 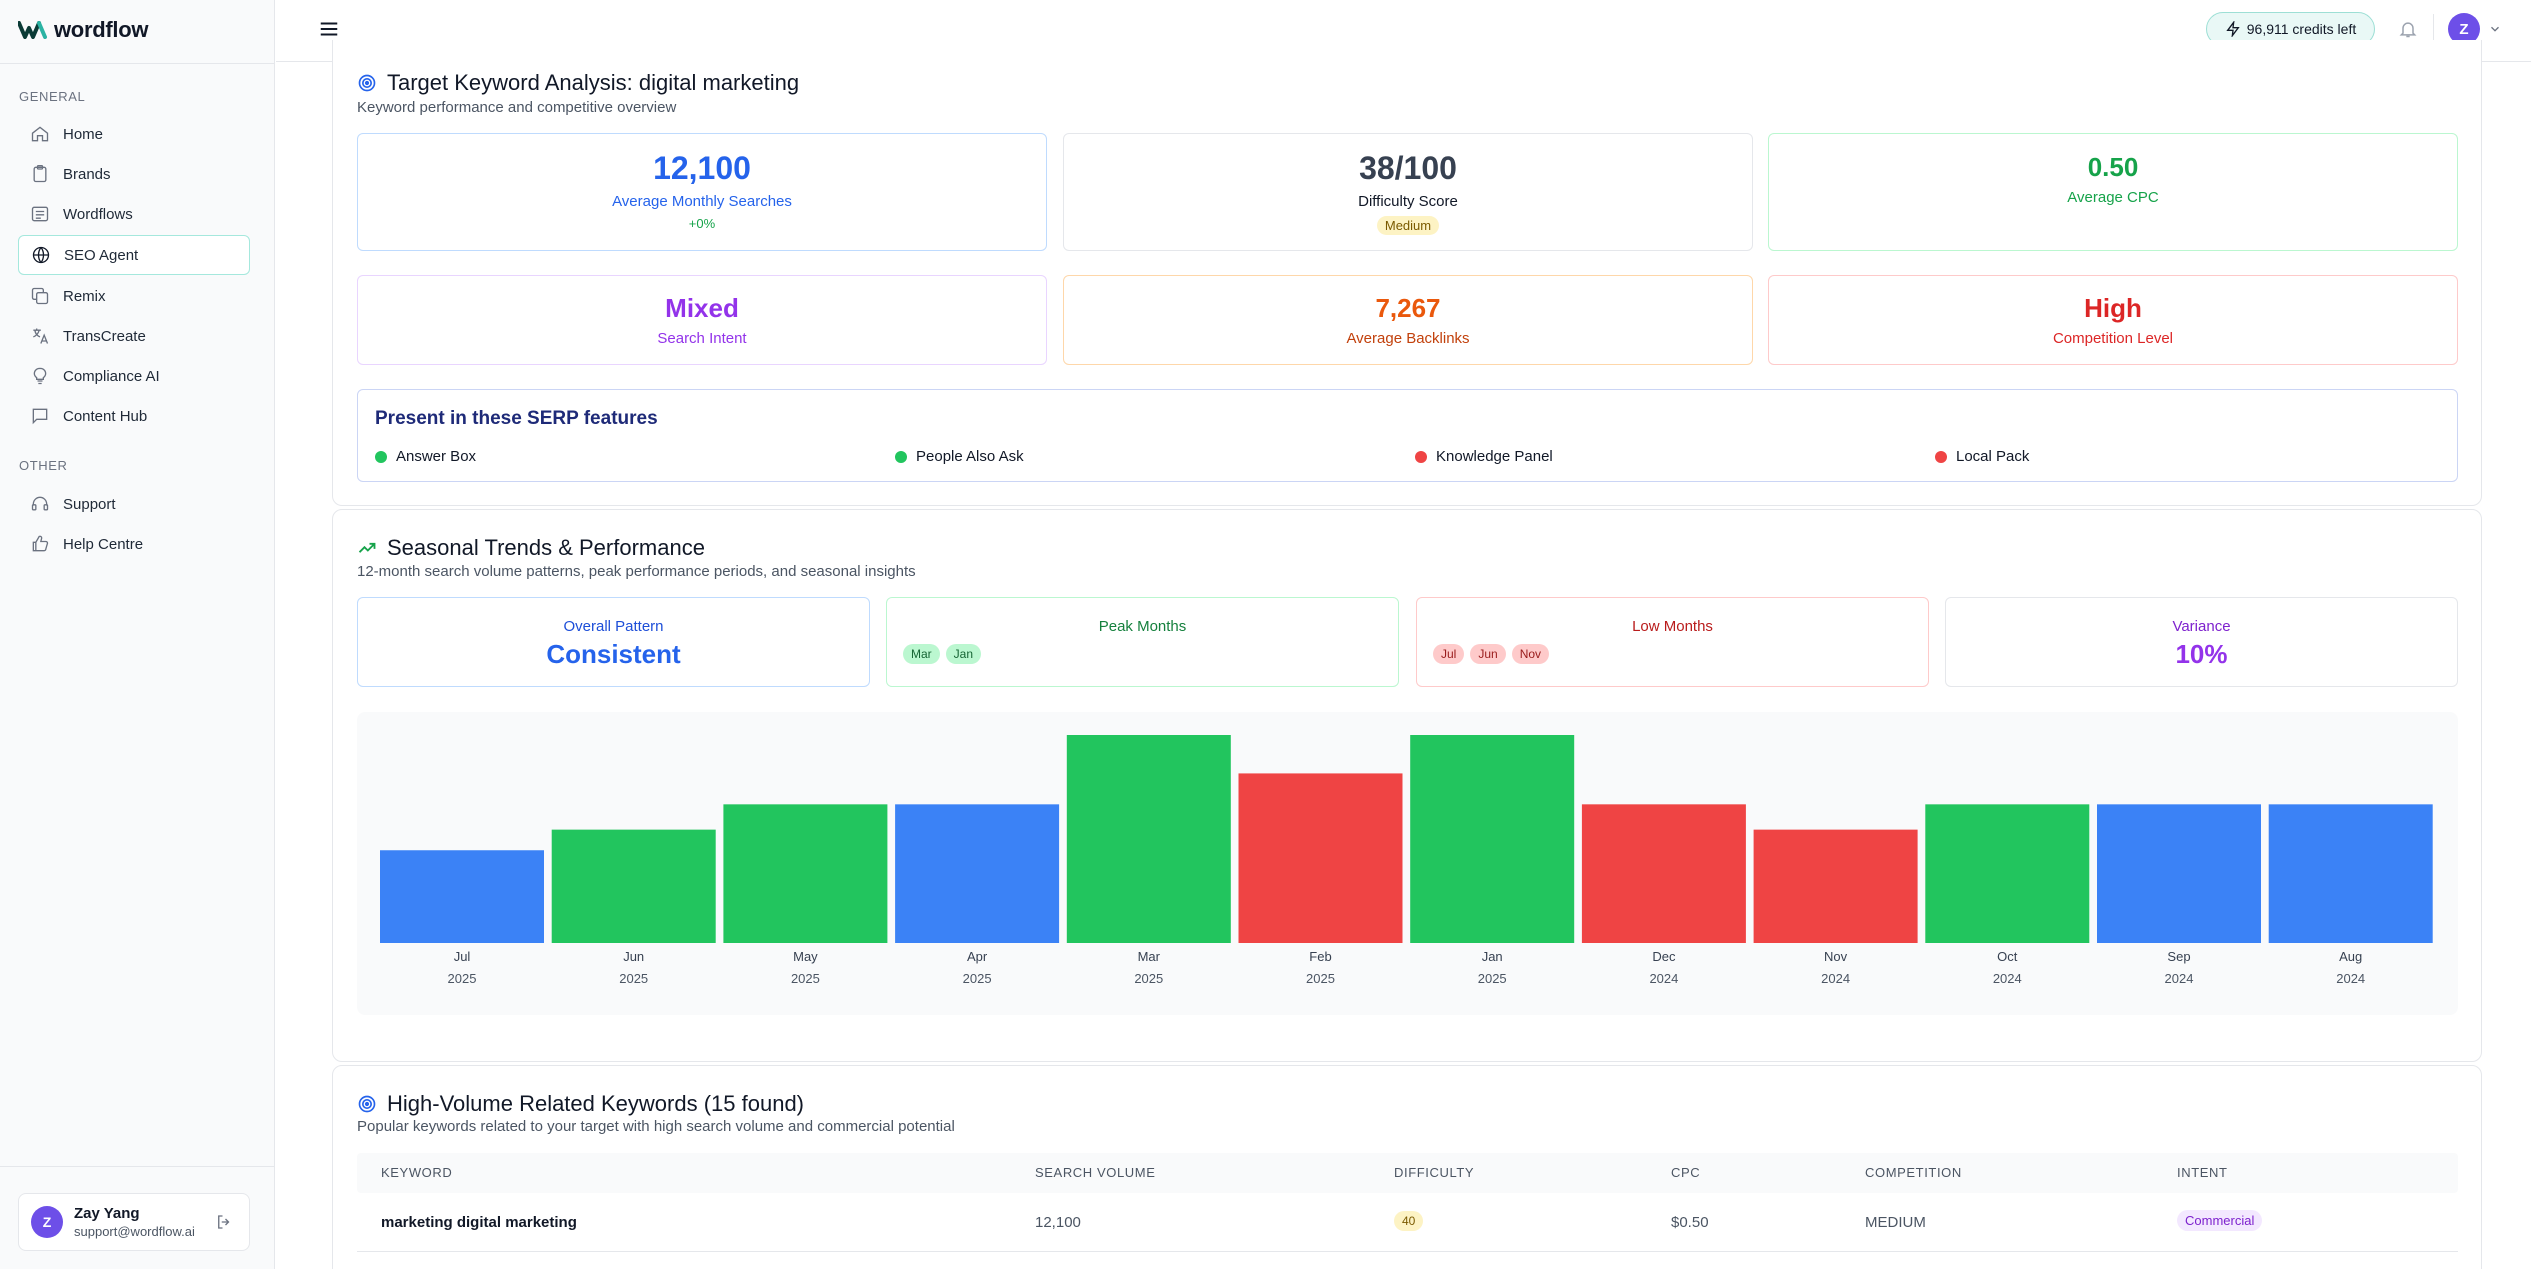 I want to click on kpi-cpc: 0.50 Average CPC, so click(x=2113, y=192).